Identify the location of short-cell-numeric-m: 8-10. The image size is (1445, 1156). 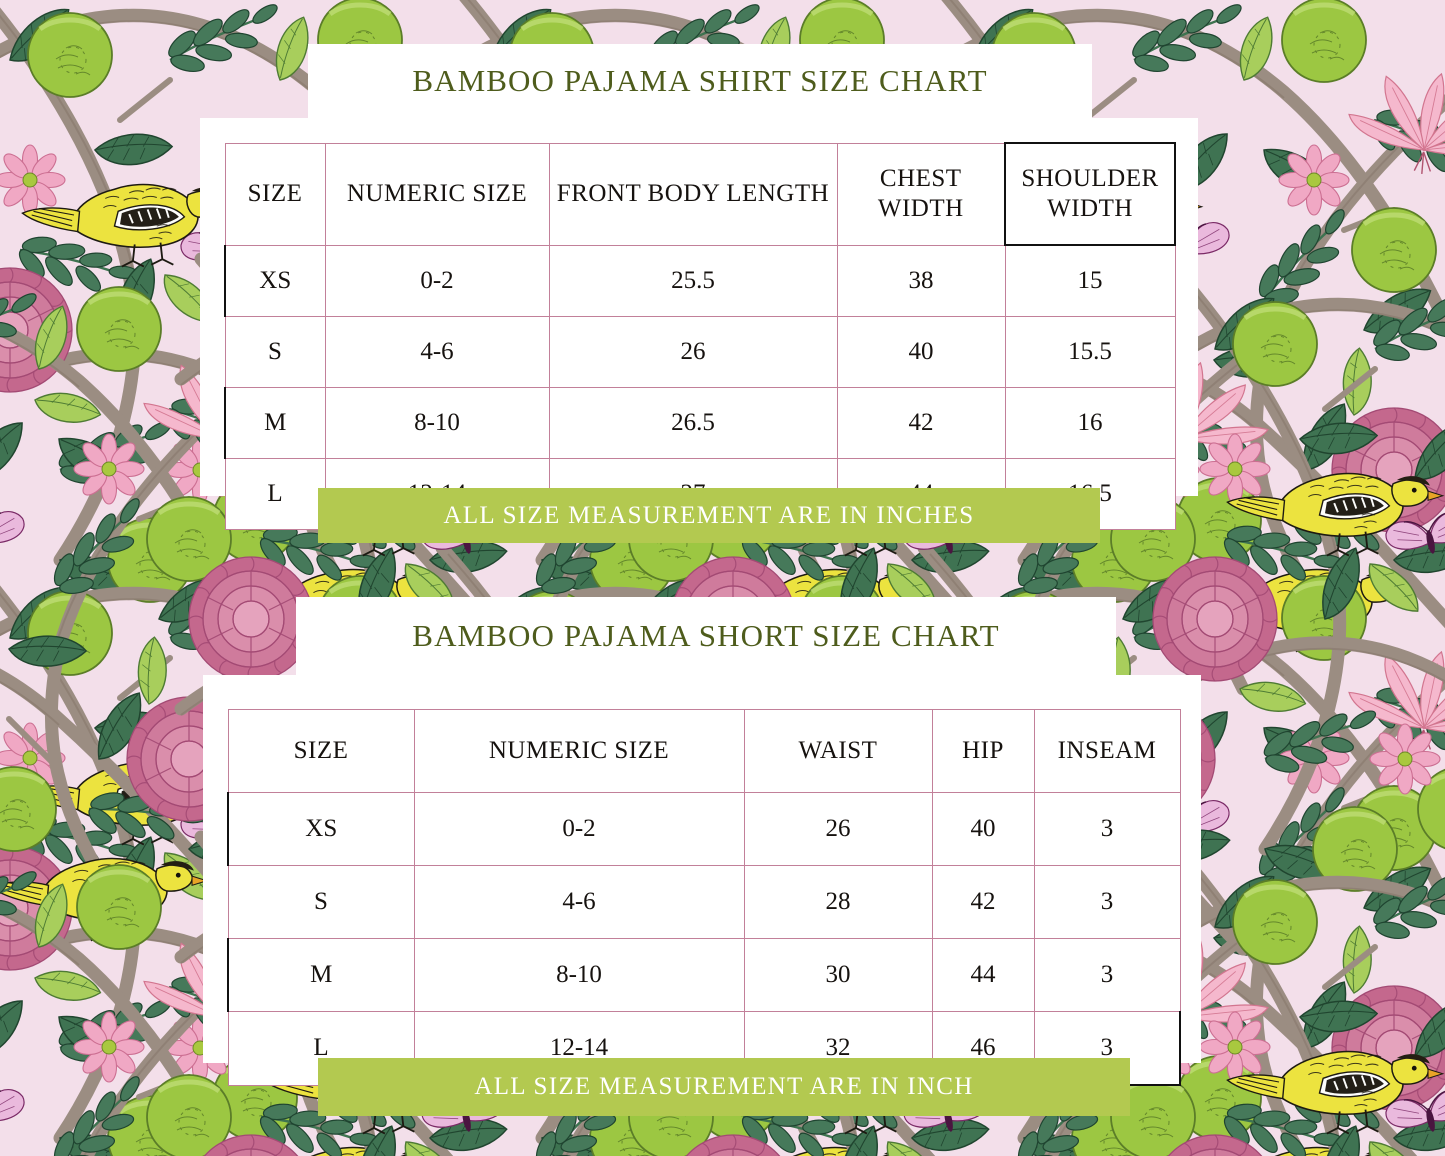
(579, 975).